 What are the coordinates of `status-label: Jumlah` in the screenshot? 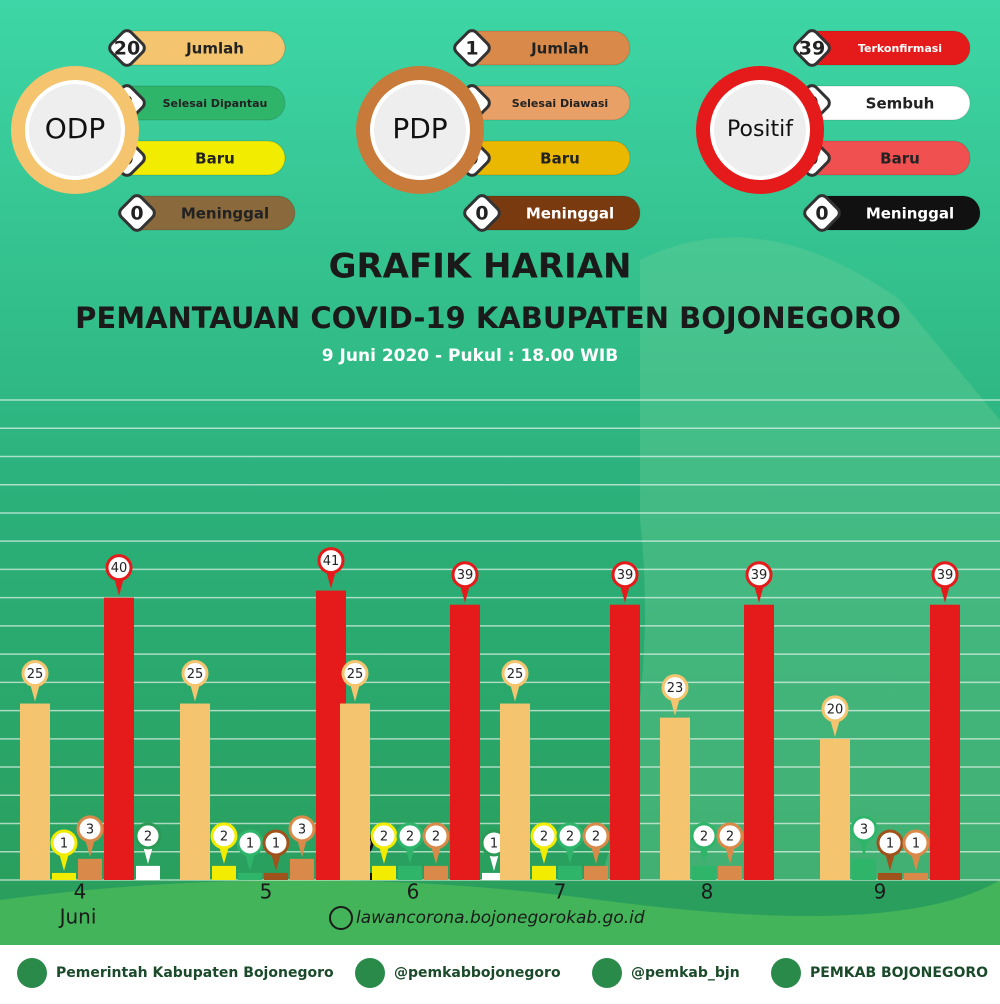 It's located at (559, 49).